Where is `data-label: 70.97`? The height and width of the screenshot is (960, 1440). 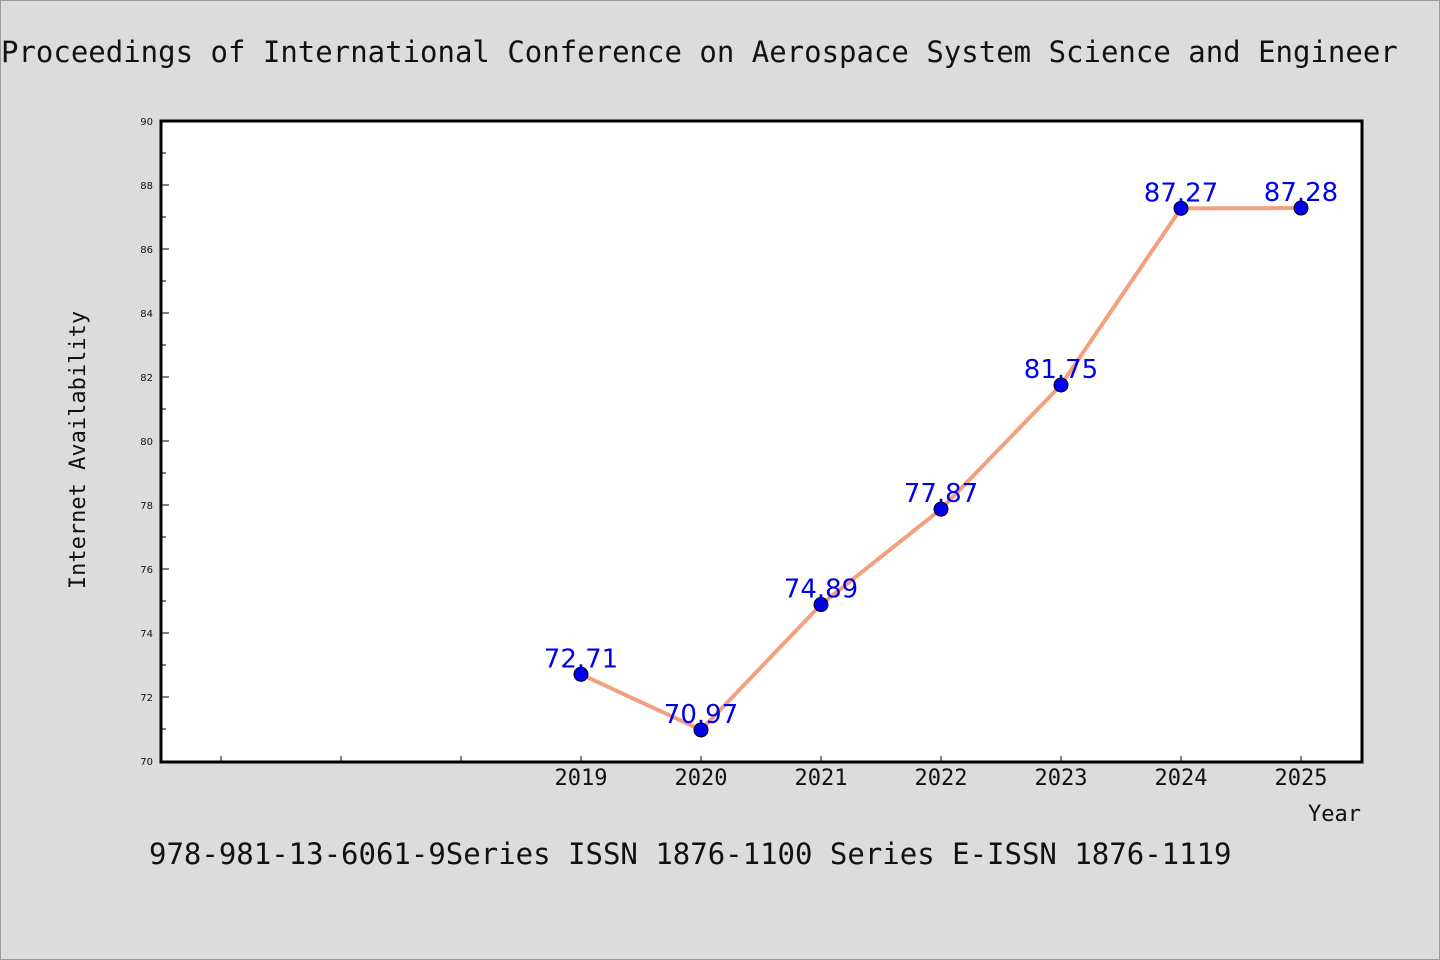
data-label: 70.97 is located at coordinates (701, 715).